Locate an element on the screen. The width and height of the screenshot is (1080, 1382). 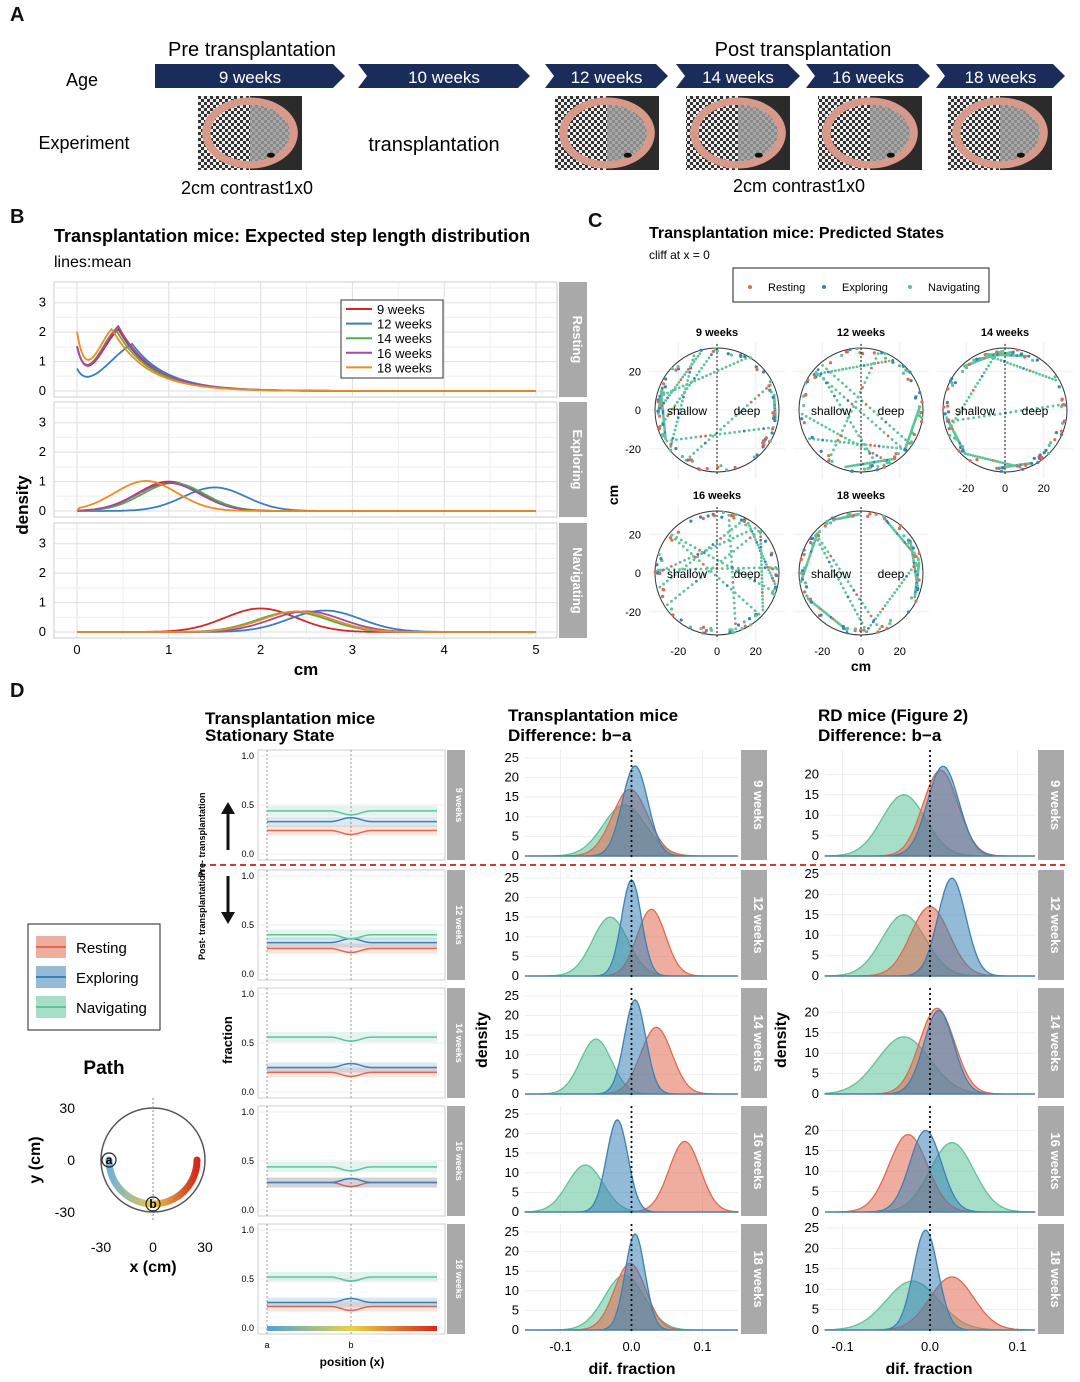
path-xlabel: x (cm) is located at coordinates (152, 1267).